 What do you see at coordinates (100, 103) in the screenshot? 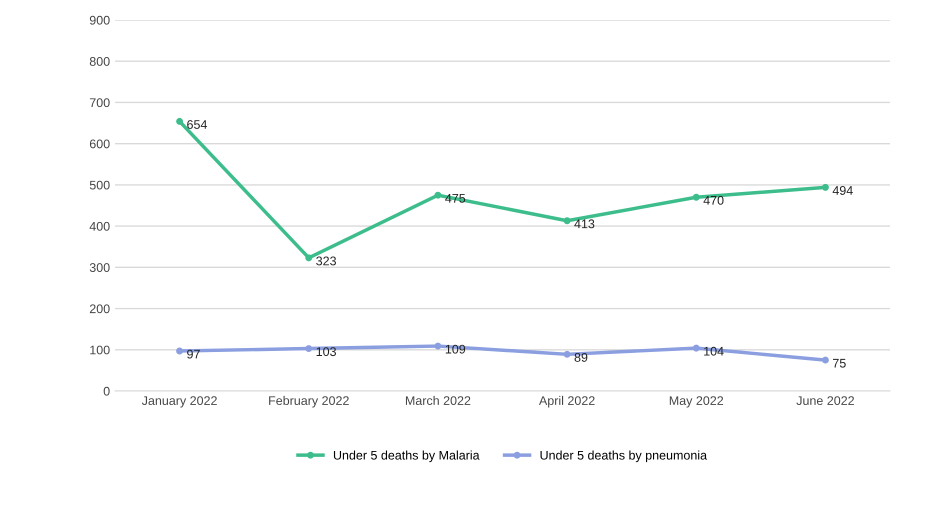
I see `y-tick-label: 700` at bounding box center [100, 103].